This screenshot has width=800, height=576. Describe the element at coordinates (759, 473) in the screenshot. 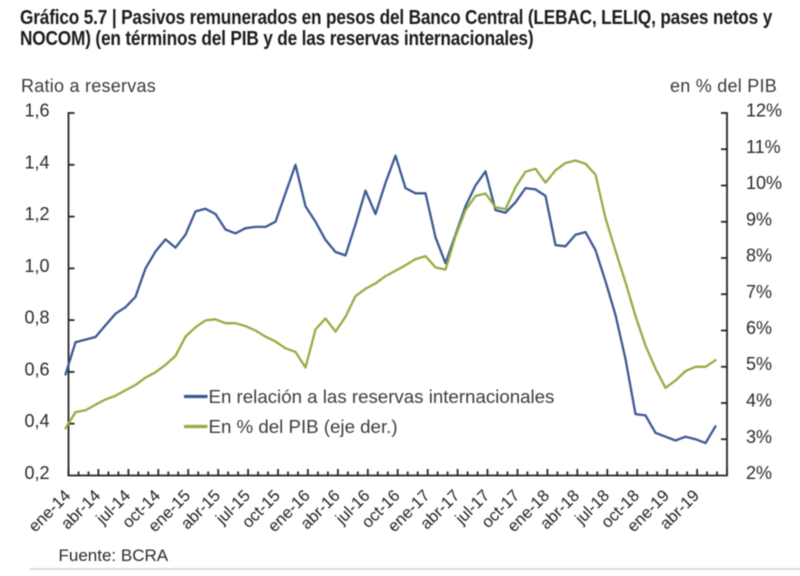

I see `svg-text: 2%` at that location.